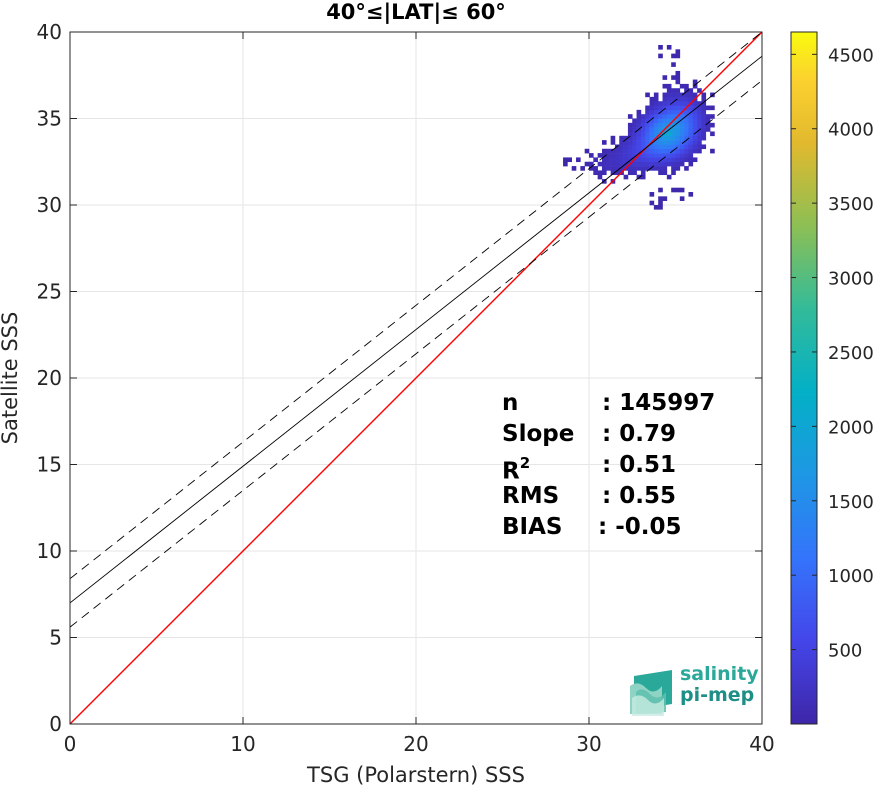  What do you see at coordinates (845, 651) in the screenshot?
I see `colorbar-tick-label: 500` at bounding box center [845, 651].